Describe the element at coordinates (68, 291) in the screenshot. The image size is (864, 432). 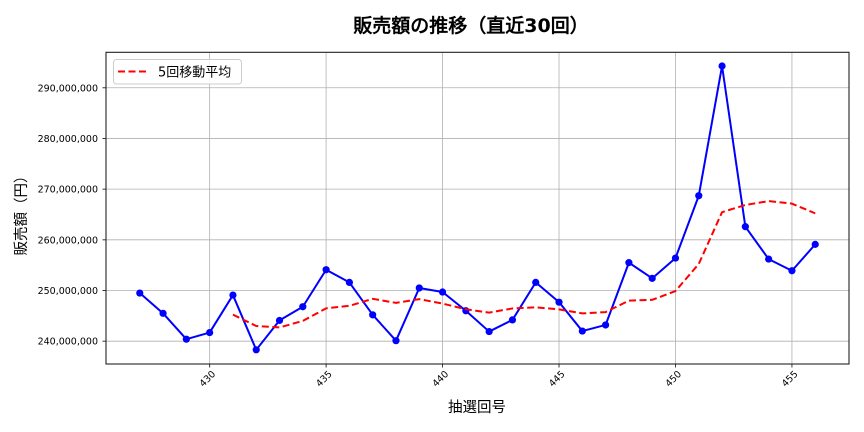
I see `y-tick-label: 250,000,000` at that location.